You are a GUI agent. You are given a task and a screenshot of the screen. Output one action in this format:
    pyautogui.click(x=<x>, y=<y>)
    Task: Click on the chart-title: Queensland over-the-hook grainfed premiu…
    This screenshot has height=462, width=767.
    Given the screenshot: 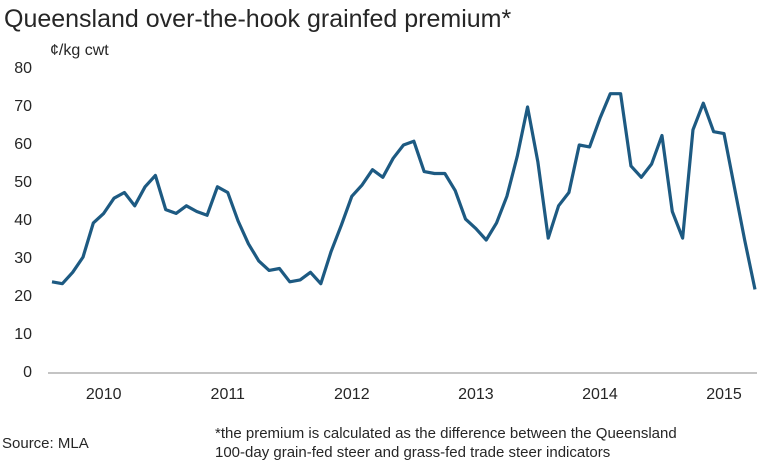 What is the action you would take?
    pyautogui.click(x=257, y=19)
    